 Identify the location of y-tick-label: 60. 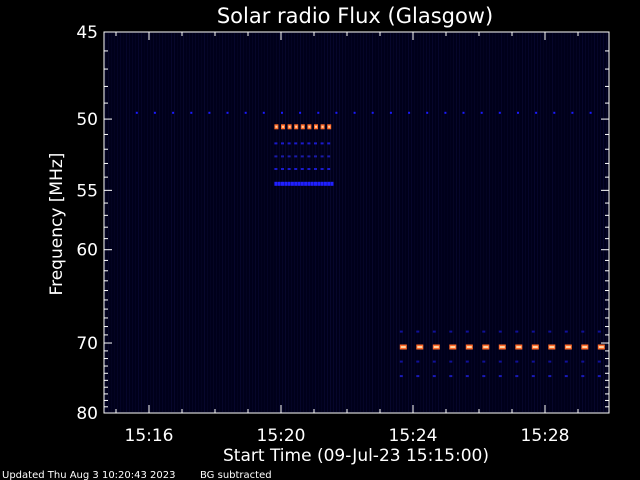
(87, 251).